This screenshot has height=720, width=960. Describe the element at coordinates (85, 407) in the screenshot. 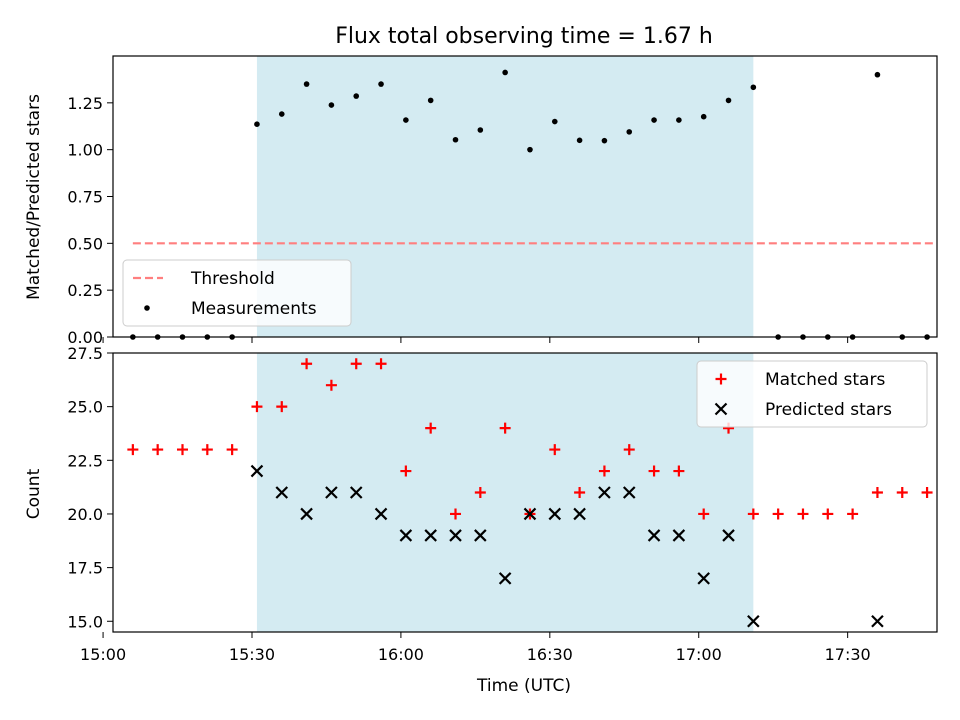

I see `y-tick-label: 25.0` at that location.